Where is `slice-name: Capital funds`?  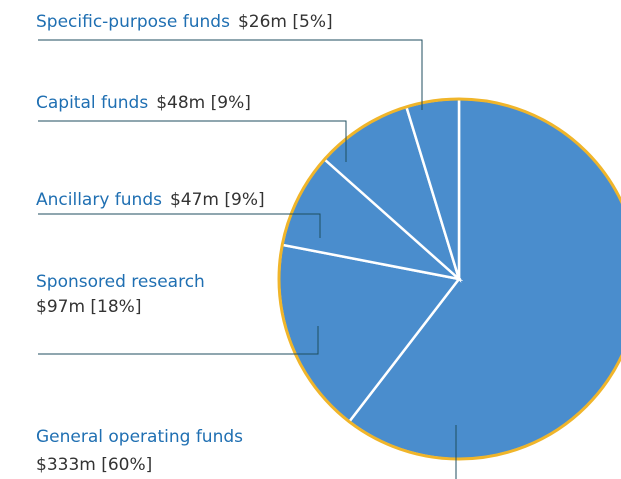
slice-name: Capital funds is located at coordinates (92, 103).